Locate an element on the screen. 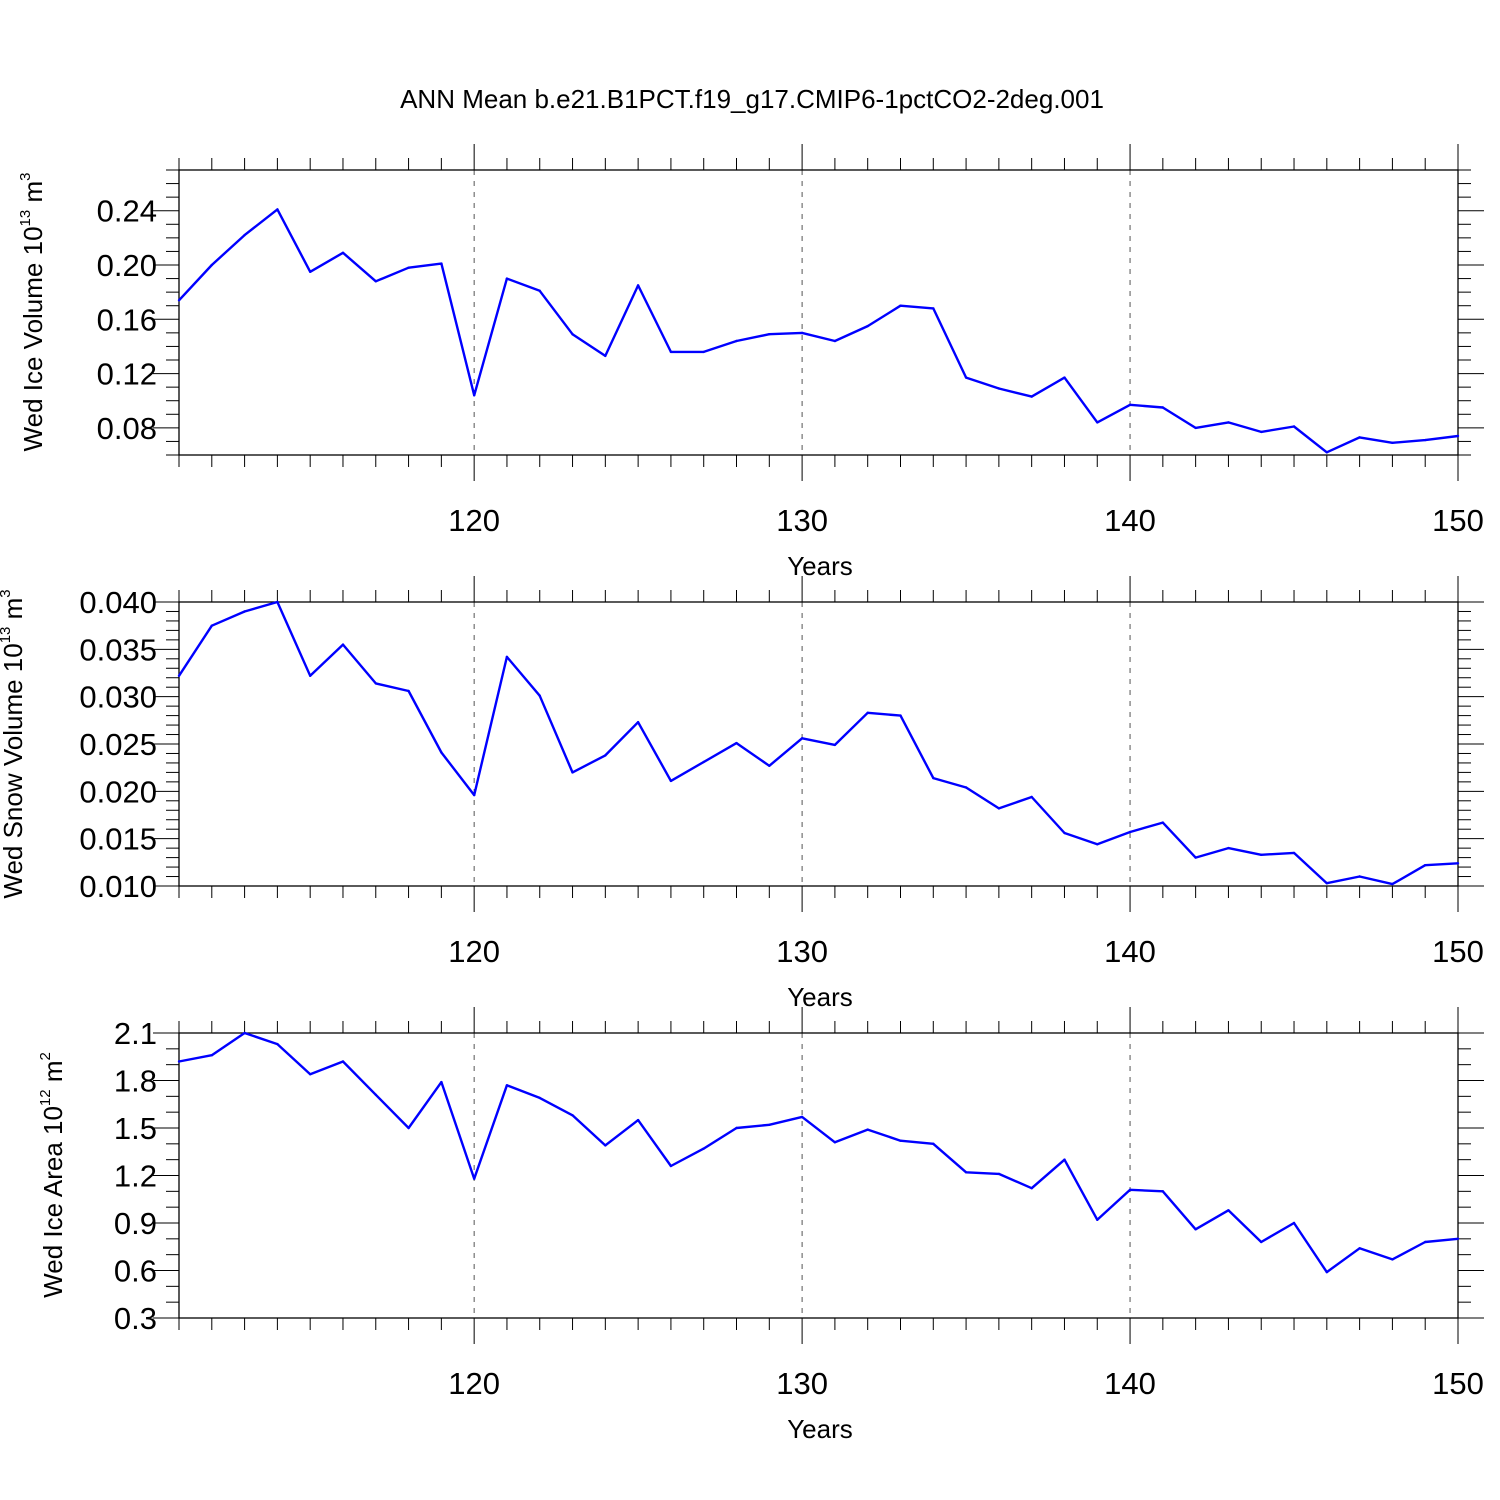  x-tick-label-130: 130 is located at coordinates (802, 1383).